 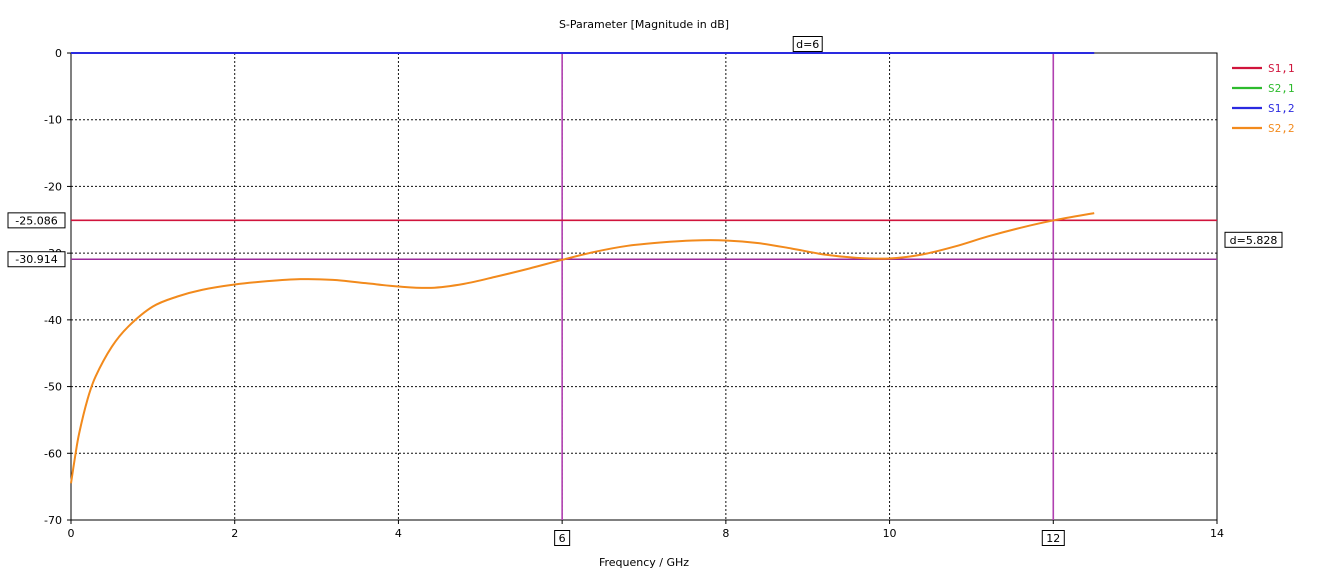 What do you see at coordinates (646, 530) in the screenshot?
I see `x-axis-ticks: 0 2 4 8 10 14` at bounding box center [646, 530].